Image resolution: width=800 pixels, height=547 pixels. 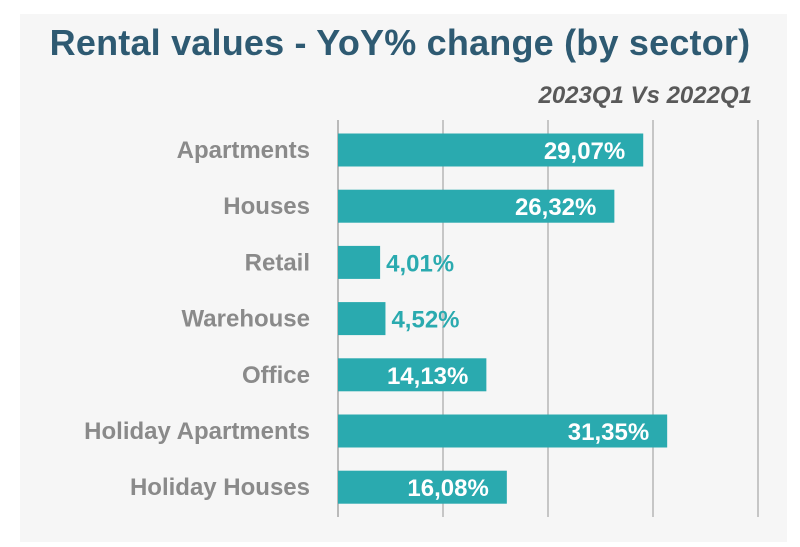 What do you see at coordinates (608, 432) in the screenshot?
I see `data-label: 31,35%` at bounding box center [608, 432].